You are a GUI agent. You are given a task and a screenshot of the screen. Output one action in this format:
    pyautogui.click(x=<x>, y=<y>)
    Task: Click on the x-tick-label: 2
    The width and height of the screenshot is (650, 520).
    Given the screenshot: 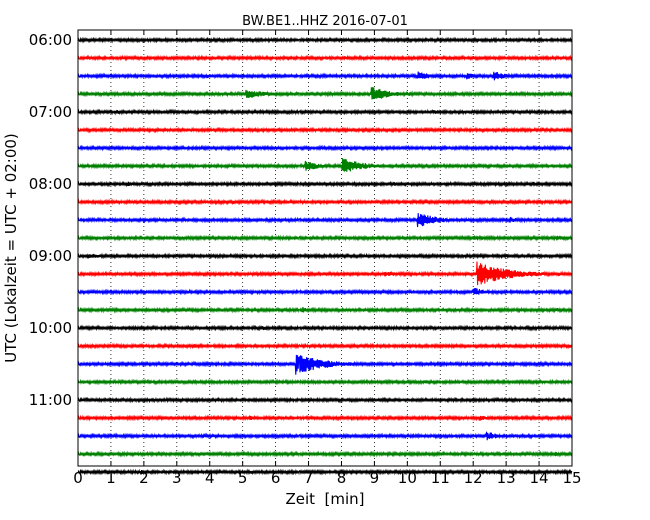 What is the action you would take?
    pyautogui.click(x=144, y=478)
    